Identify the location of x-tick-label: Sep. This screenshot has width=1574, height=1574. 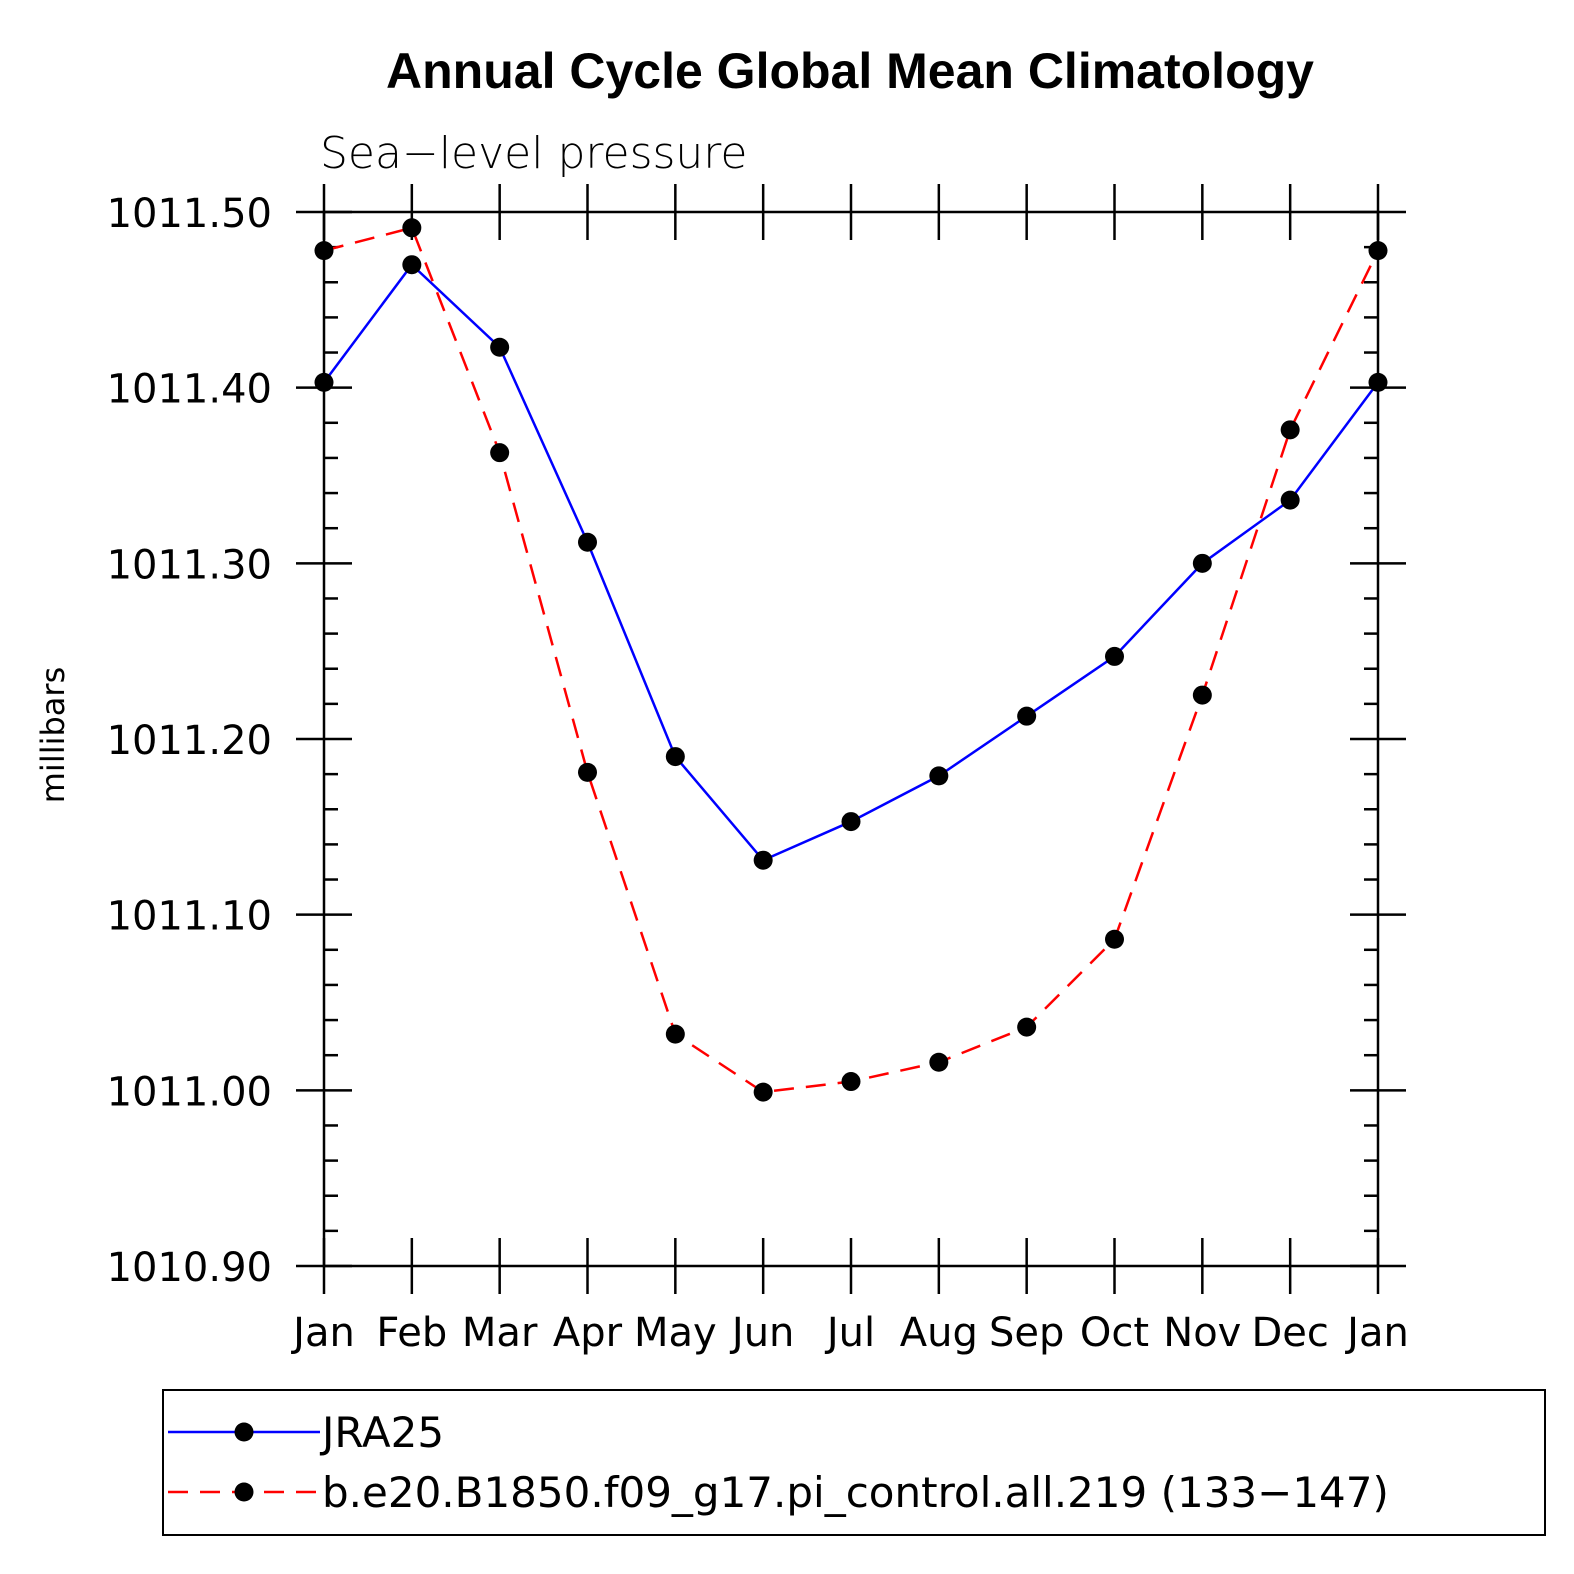
(1026, 1333).